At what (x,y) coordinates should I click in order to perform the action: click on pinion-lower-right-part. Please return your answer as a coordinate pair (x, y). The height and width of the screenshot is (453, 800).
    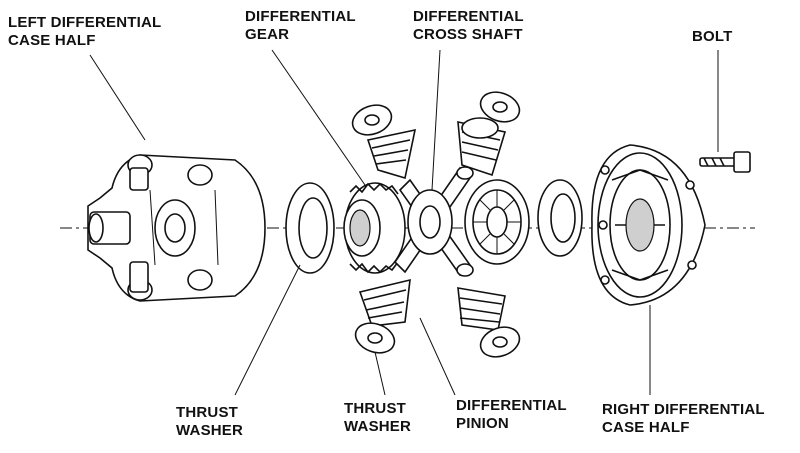
    Looking at the image, I should click on (489, 322).